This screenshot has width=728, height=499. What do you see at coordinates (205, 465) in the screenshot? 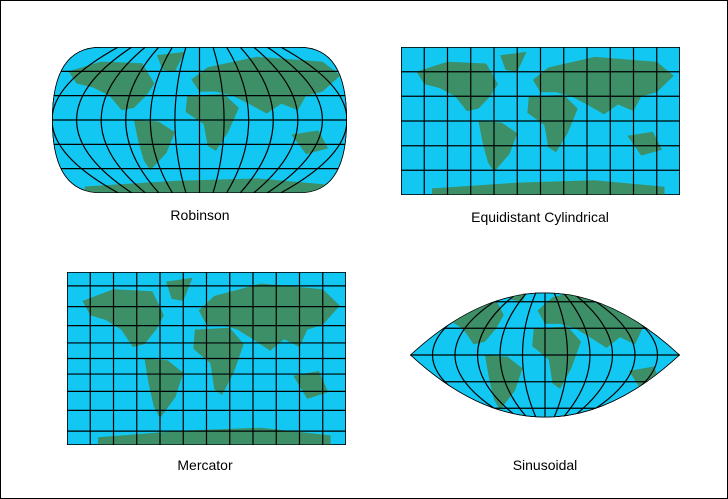
I see `map-label: Mercator` at bounding box center [205, 465].